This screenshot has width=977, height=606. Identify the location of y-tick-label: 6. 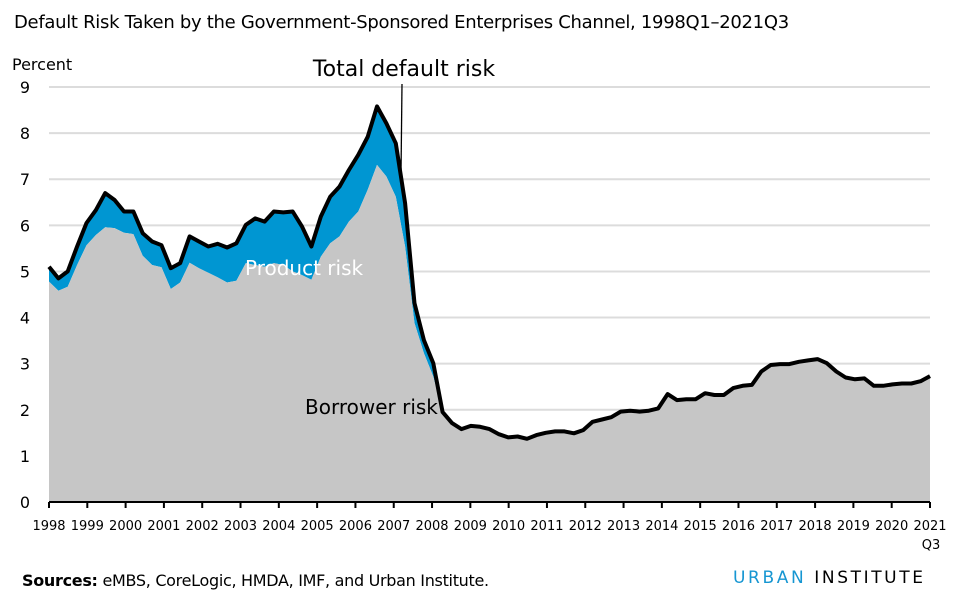
(25, 225).